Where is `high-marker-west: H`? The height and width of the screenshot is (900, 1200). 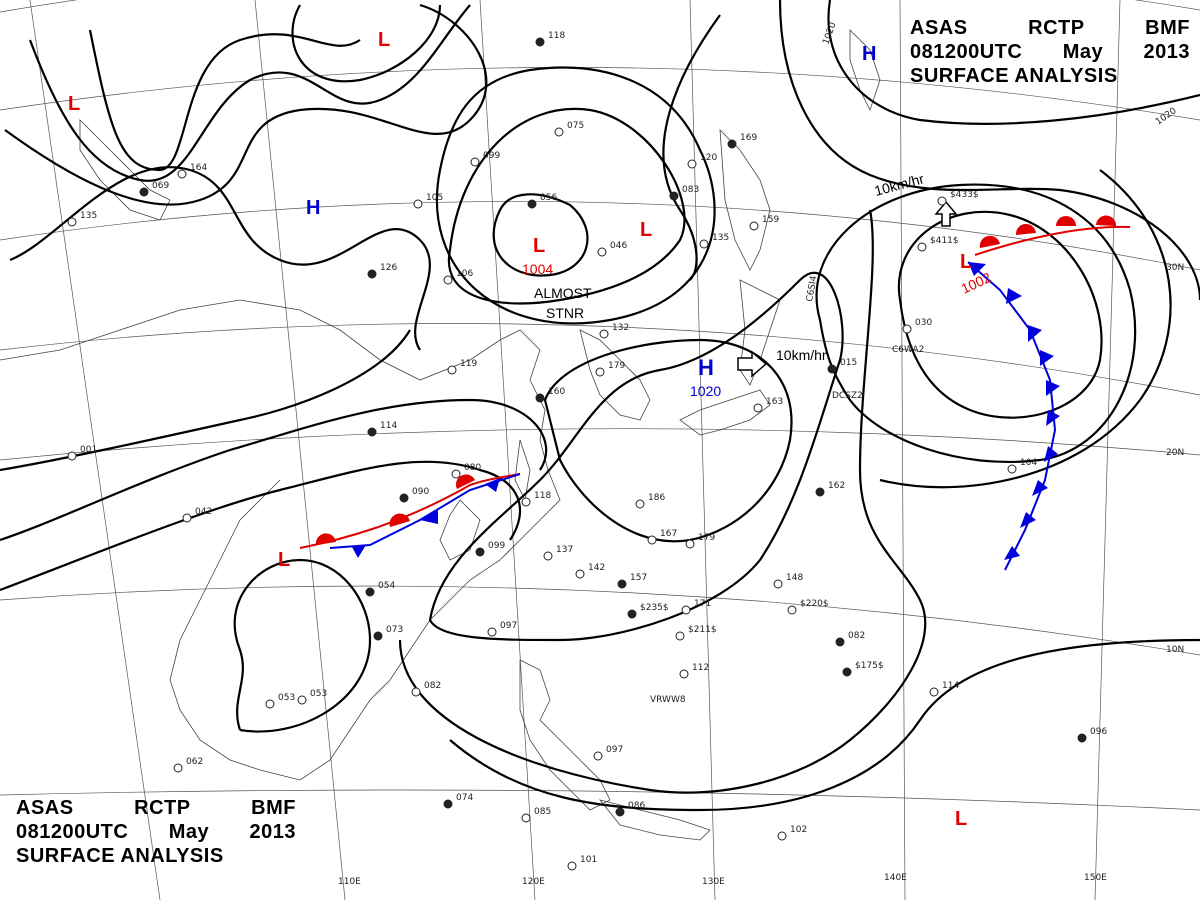
high-marker-west: H is located at coordinates (313, 208).